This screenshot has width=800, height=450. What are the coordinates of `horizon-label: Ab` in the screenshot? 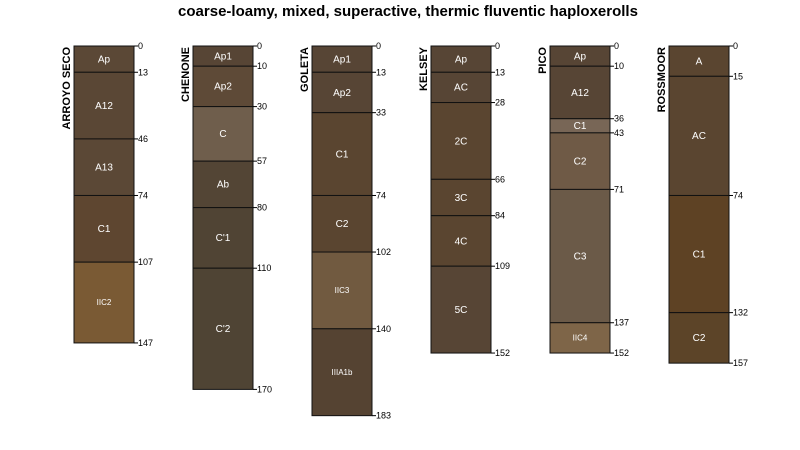 It's located at (223, 185).